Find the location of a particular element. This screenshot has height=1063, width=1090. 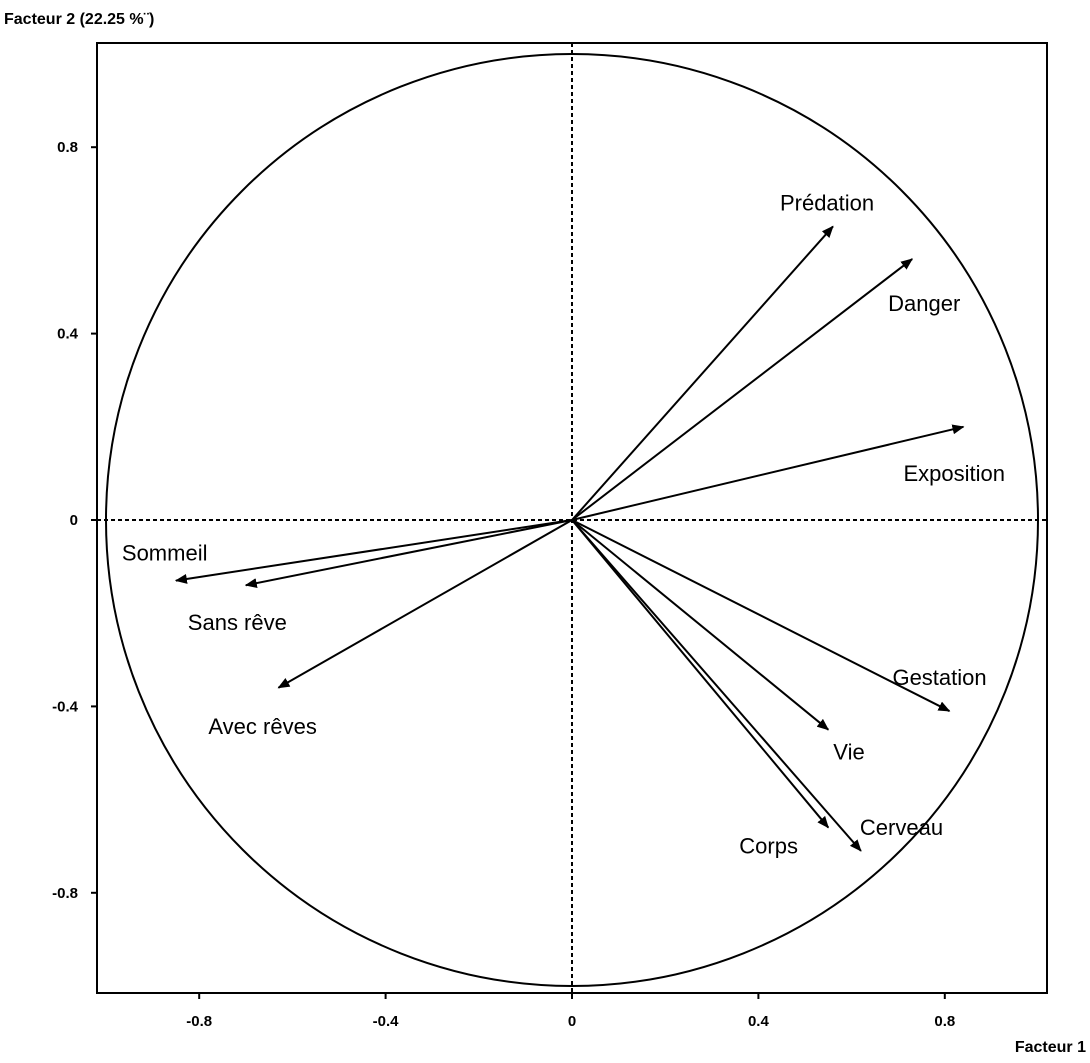

variable-label-vie: Vie is located at coordinates (848, 752).